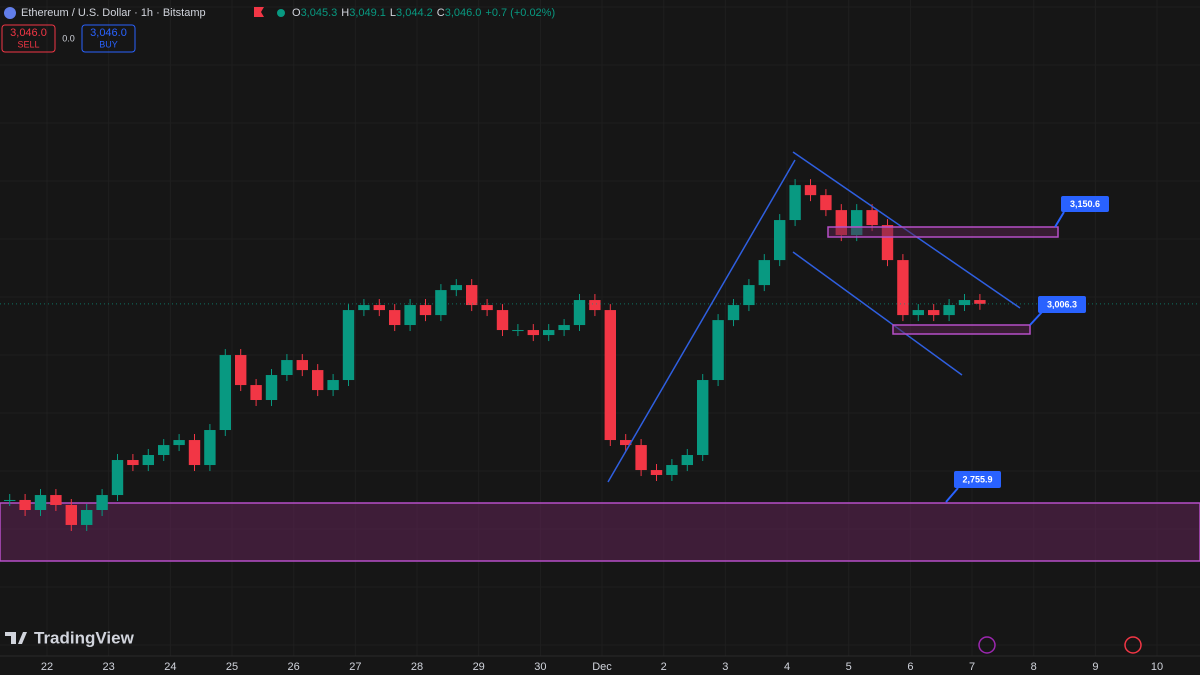 This screenshot has height=675, width=1200. I want to click on x-label: 26, so click(294, 667).